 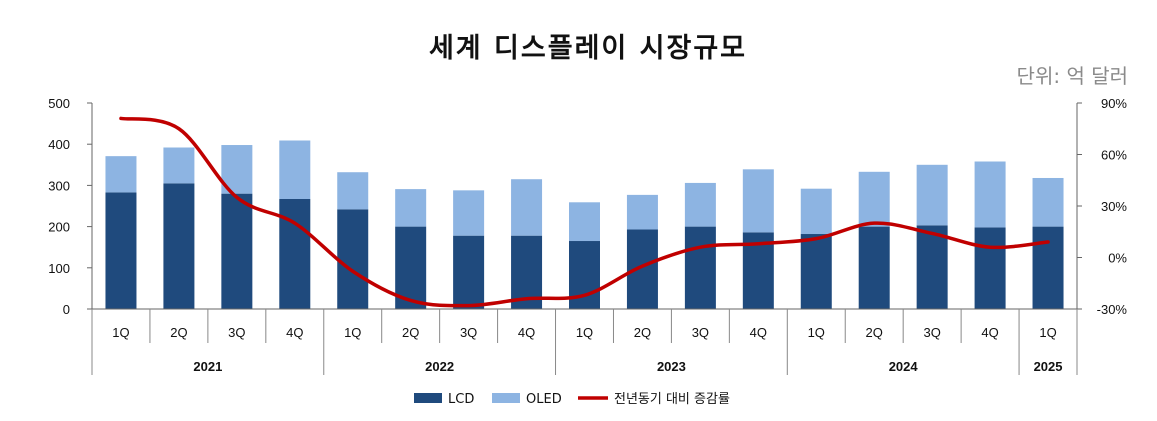 I want to click on right-tick-label: 0%, so click(x=1117, y=258).